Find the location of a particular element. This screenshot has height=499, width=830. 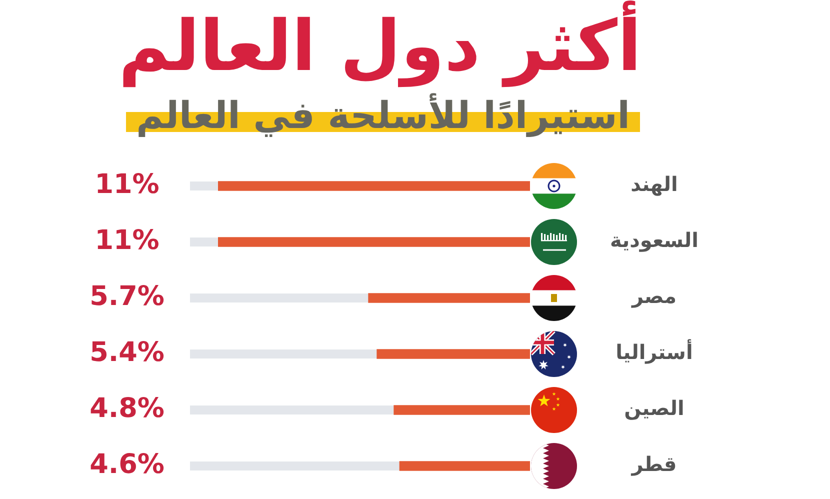

data-label: 5.4% is located at coordinates (127, 352).